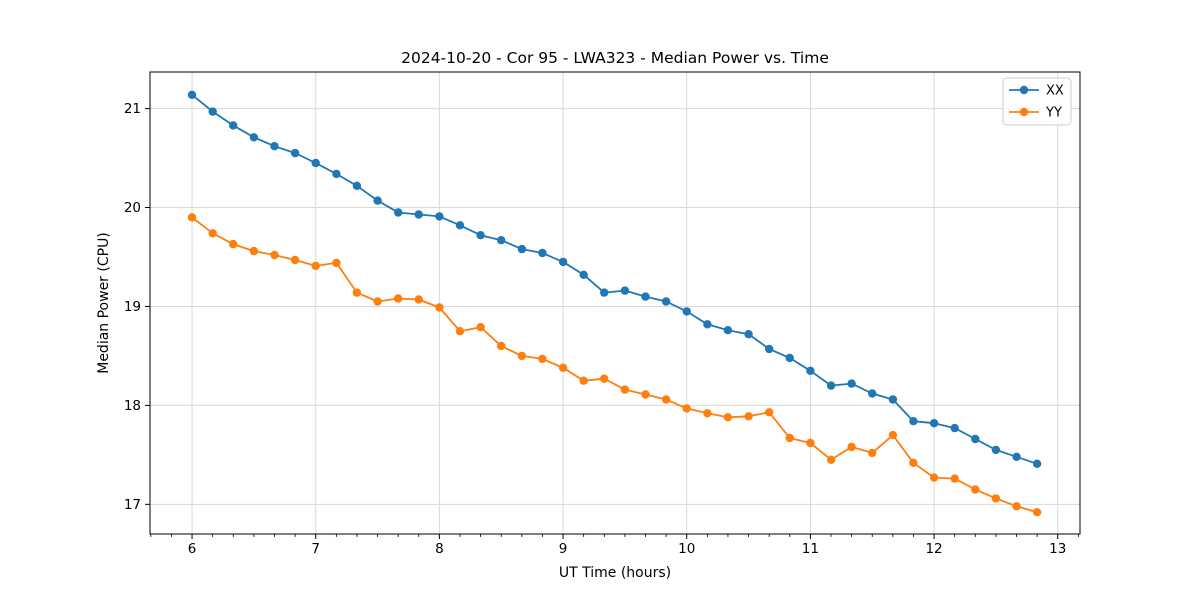 The width and height of the screenshot is (1200, 600). What do you see at coordinates (192, 549) in the screenshot?
I see `x-tick-label: 6` at bounding box center [192, 549].